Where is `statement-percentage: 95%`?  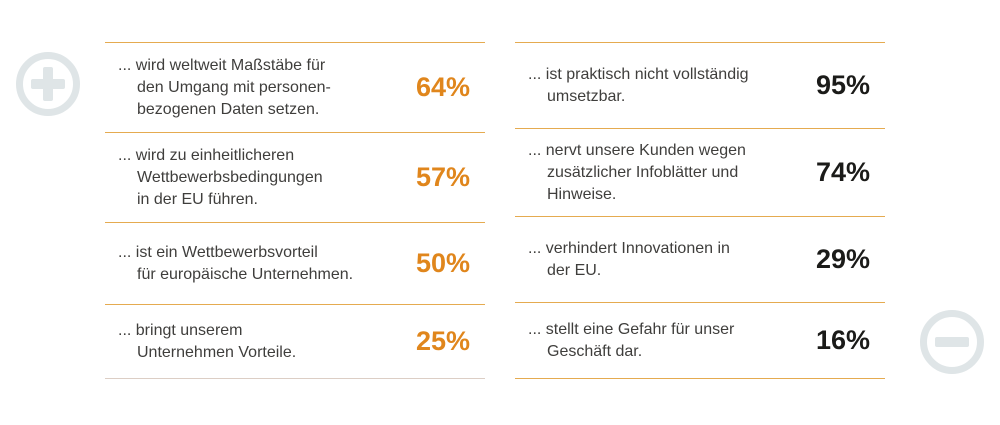
statement-percentage: 95% is located at coordinates (842, 85).